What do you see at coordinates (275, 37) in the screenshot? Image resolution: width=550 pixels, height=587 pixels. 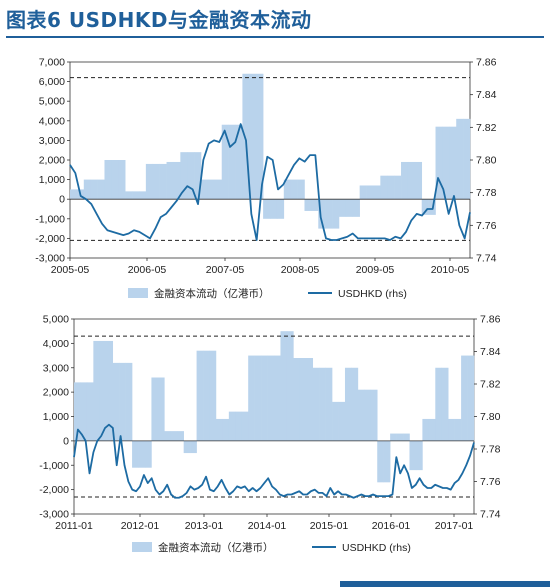 I see `title-underline` at bounding box center [275, 37].